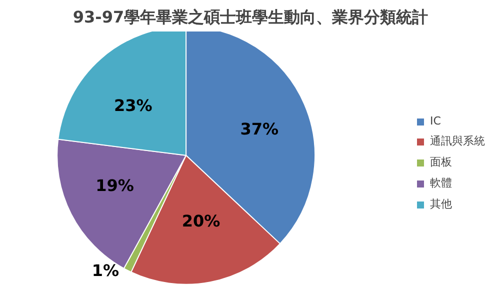  I want to click on data-label: 37%, so click(259, 128).